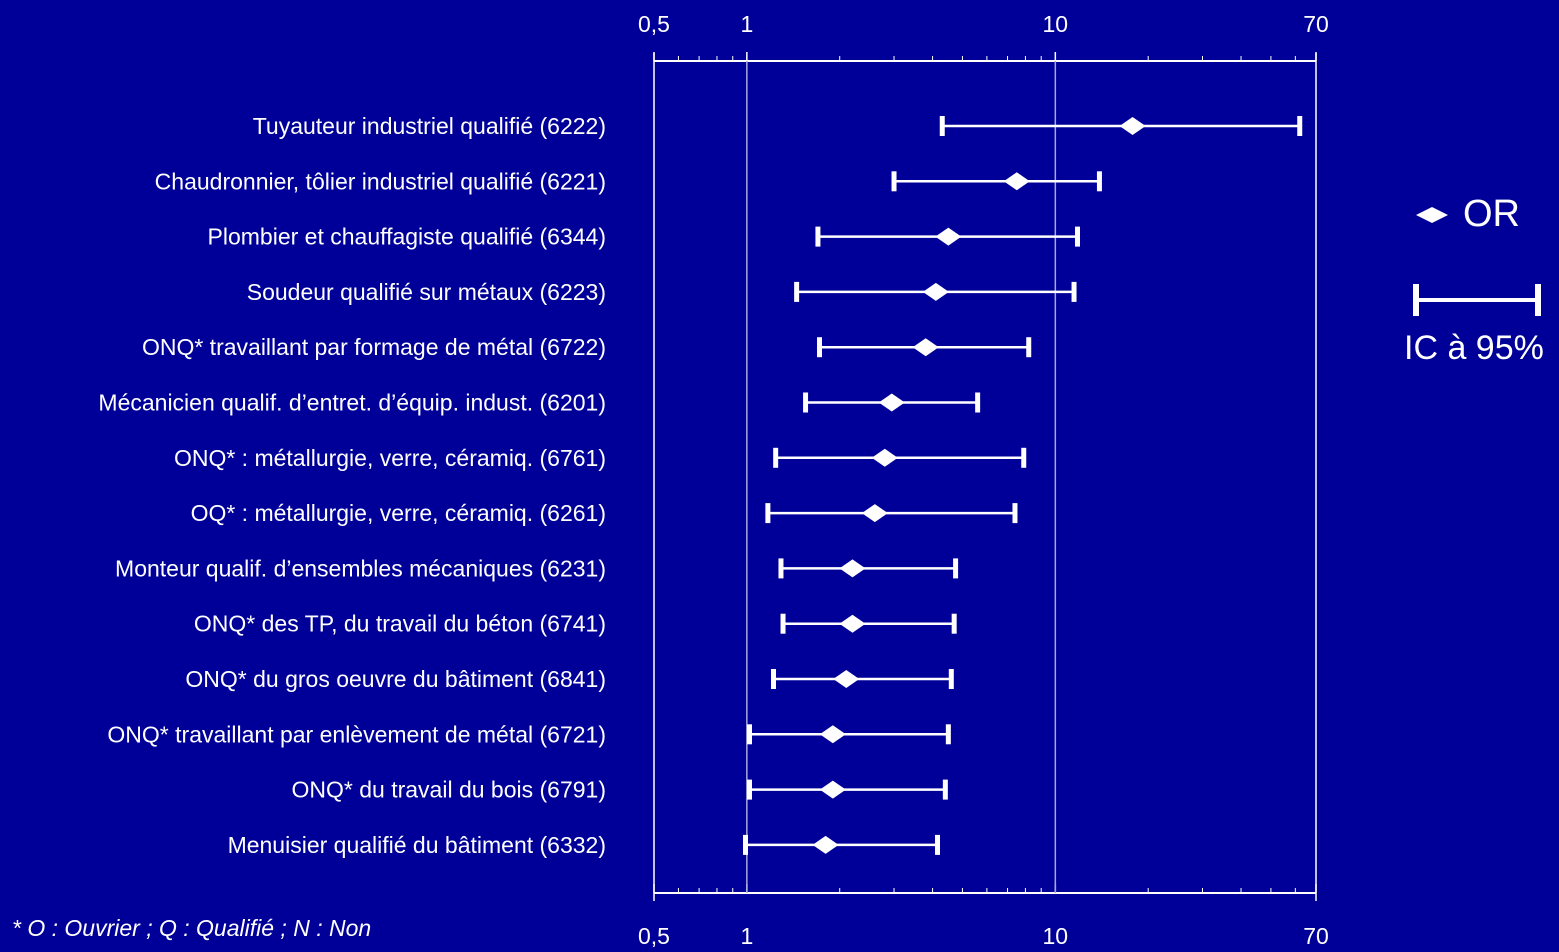 The height and width of the screenshot is (952, 1559). I want to click on legend-interval-marker, so click(1477, 300).